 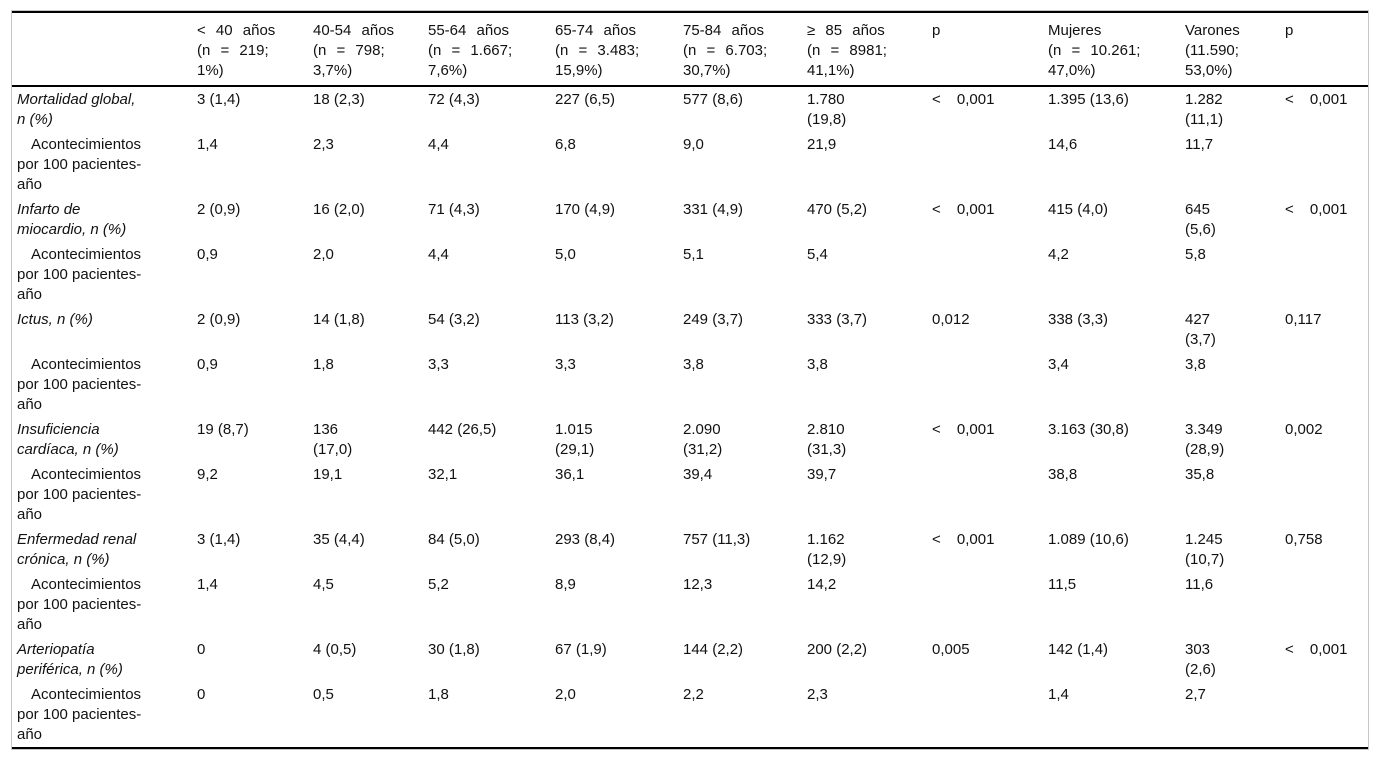 What do you see at coordinates (597, 50) in the screenshot?
I see `column-header: 65-74 años (n = 3.483; 15,9%)` at bounding box center [597, 50].